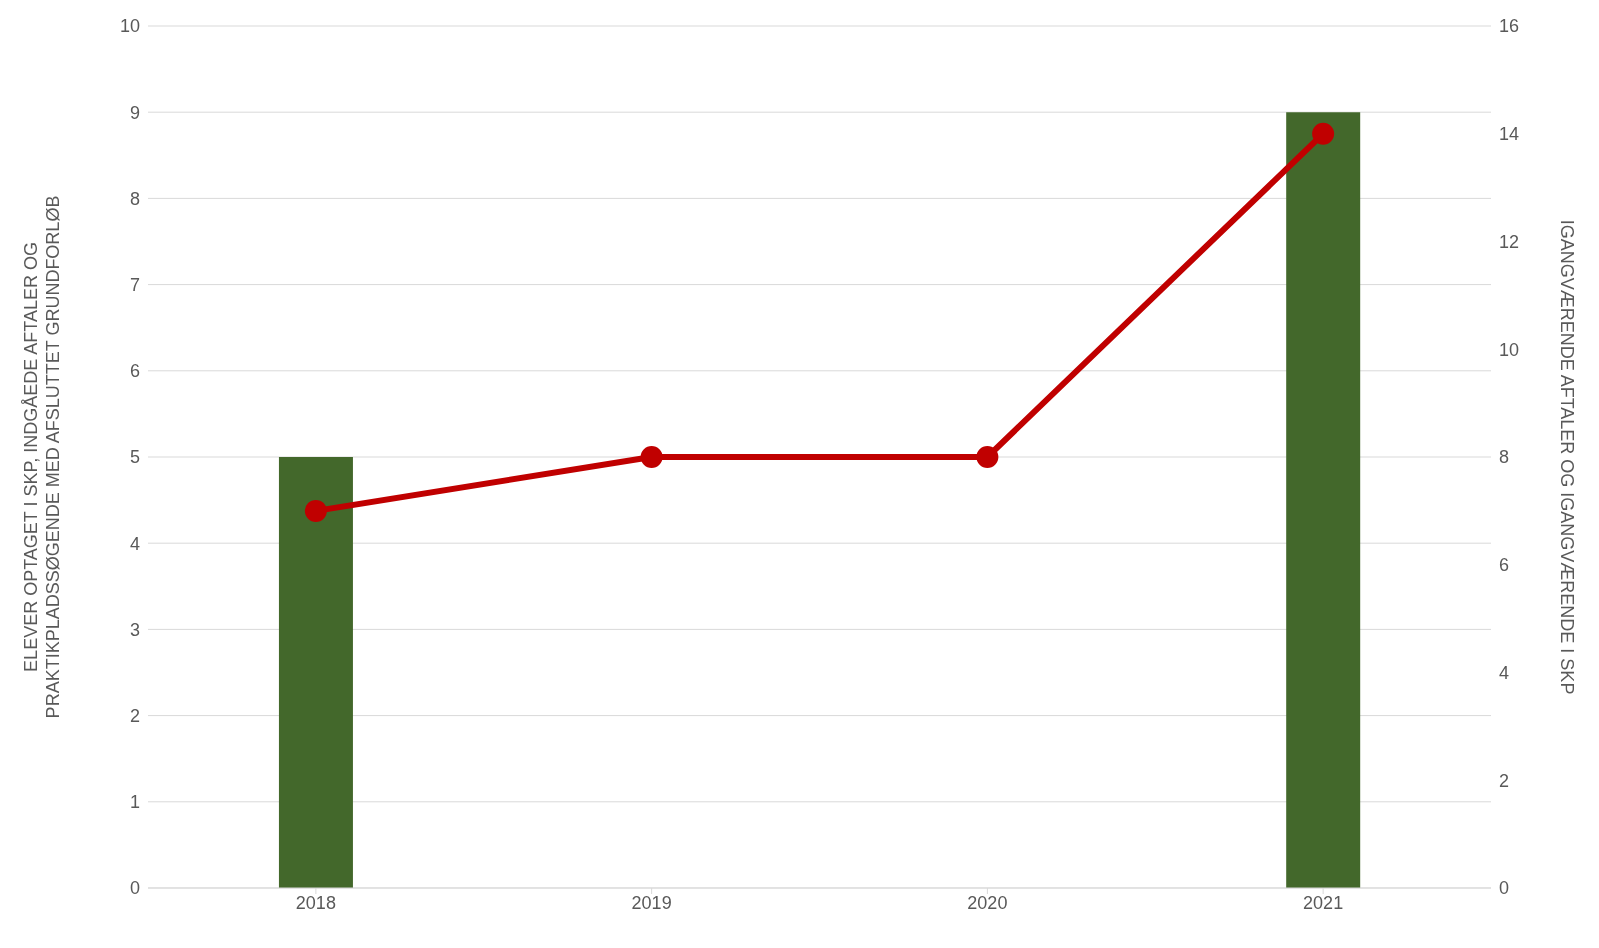 The height and width of the screenshot is (948, 1599). What do you see at coordinates (134, 629) in the screenshot?
I see `y-tick-label: 3` at bounding box center [134, 629].